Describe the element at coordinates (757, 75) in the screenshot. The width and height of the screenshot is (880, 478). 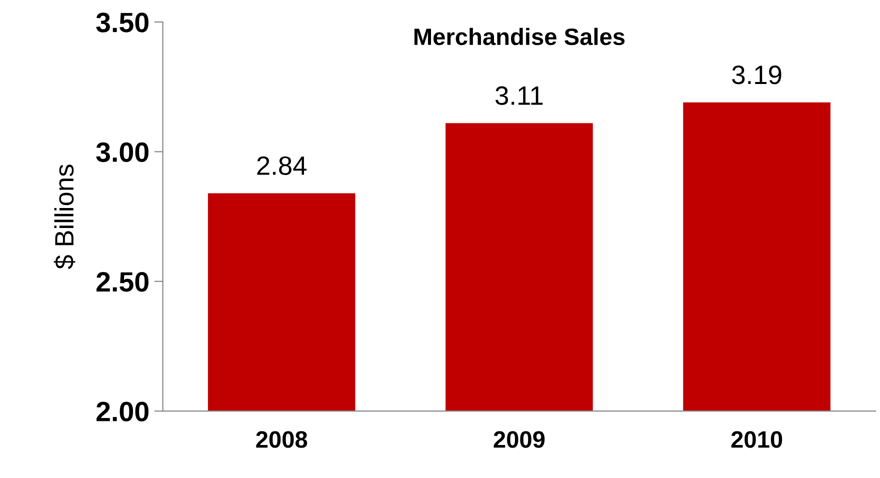
I see `data-label: 3.19` at that location.